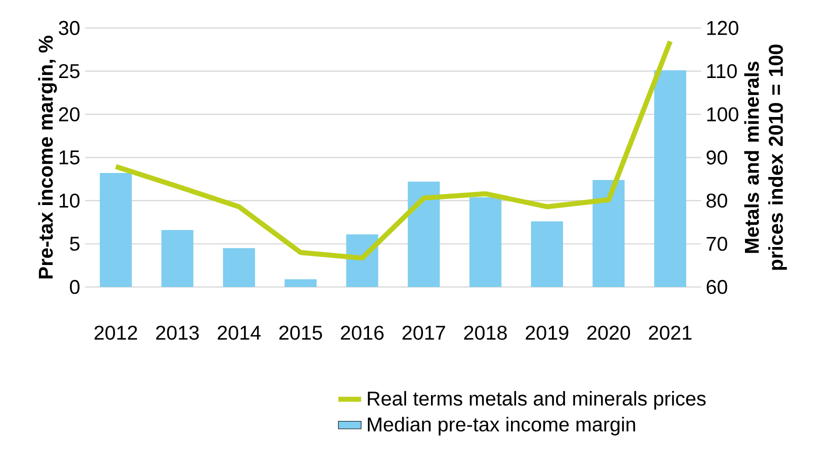  I want to click on x-tick-label: 2013, so click(177, 333).